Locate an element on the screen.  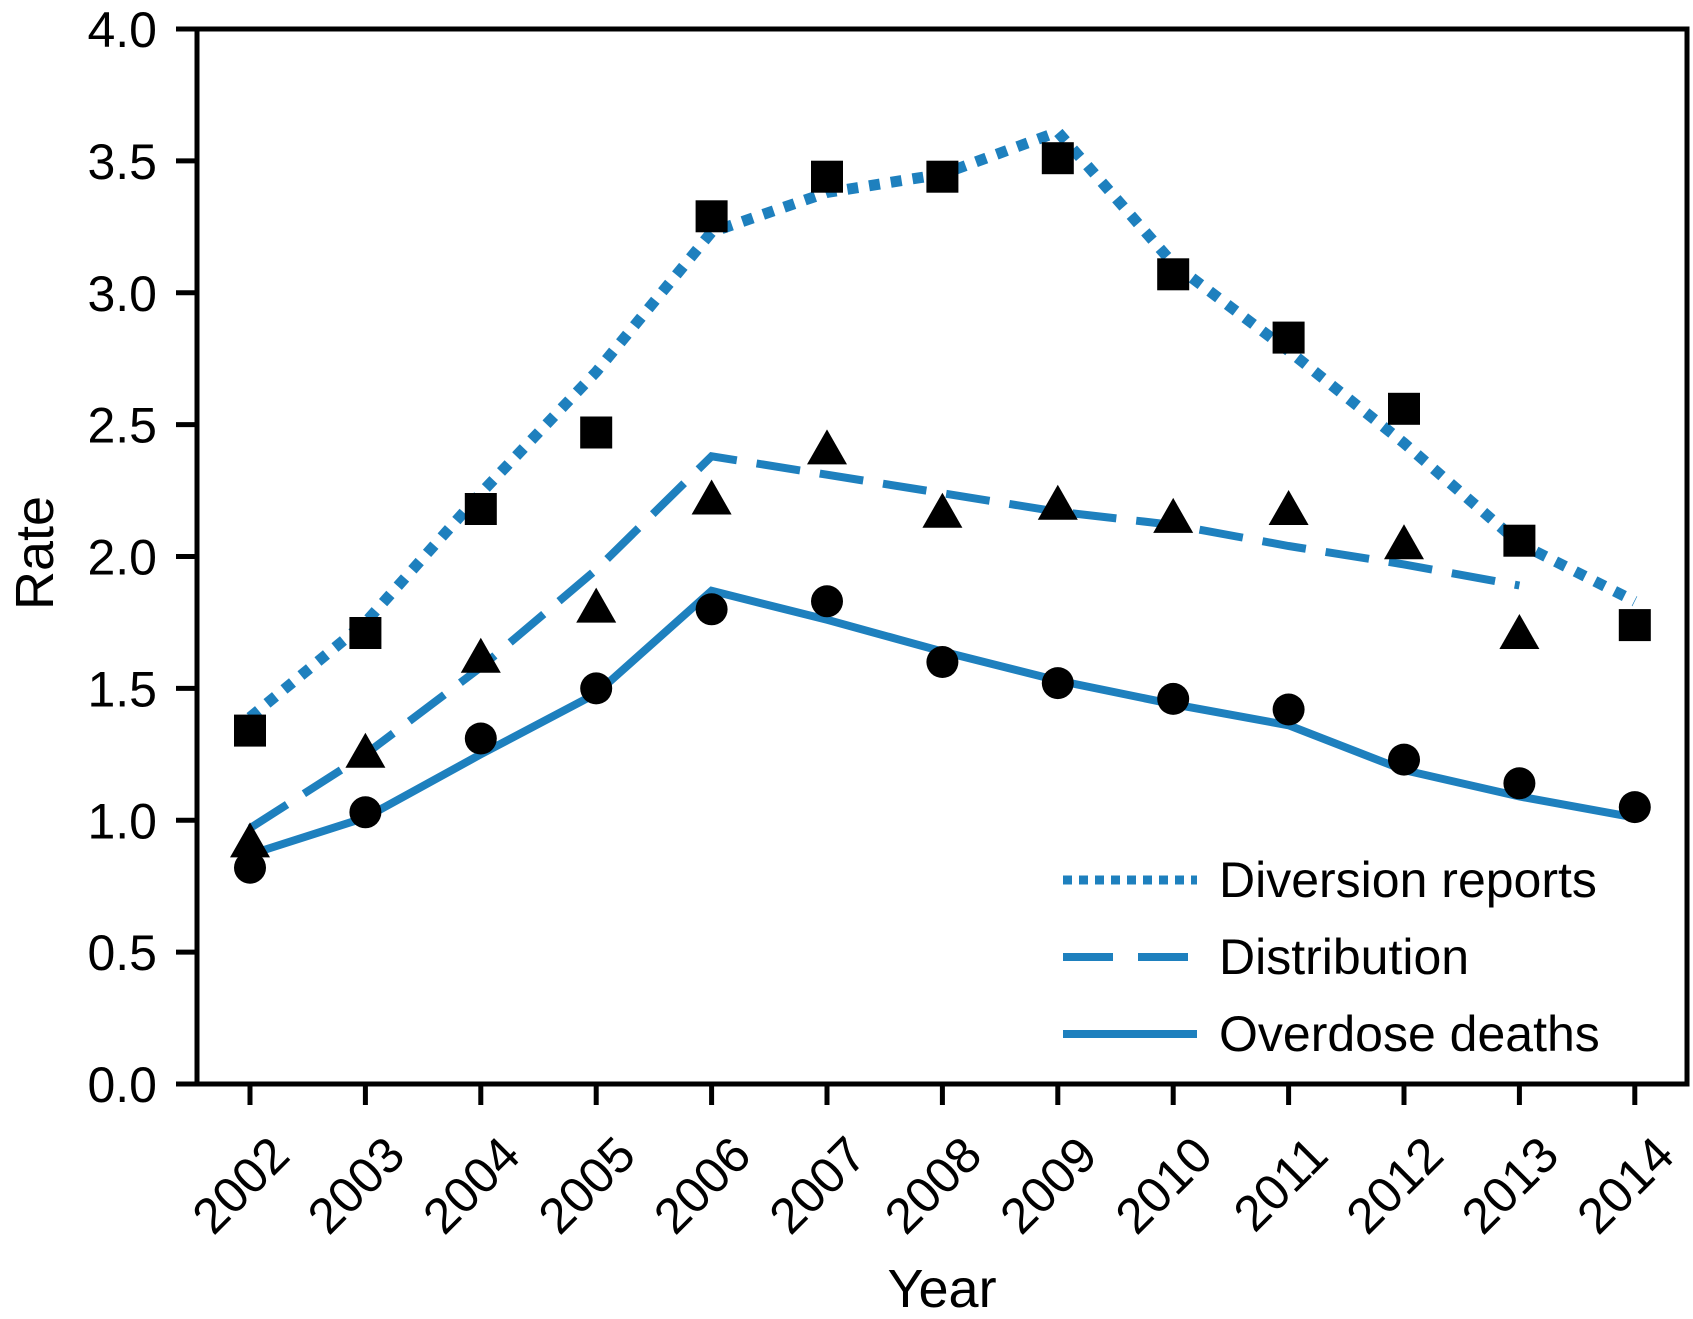
y-tick-label: 3.5 is located at coordinates (122, 162).